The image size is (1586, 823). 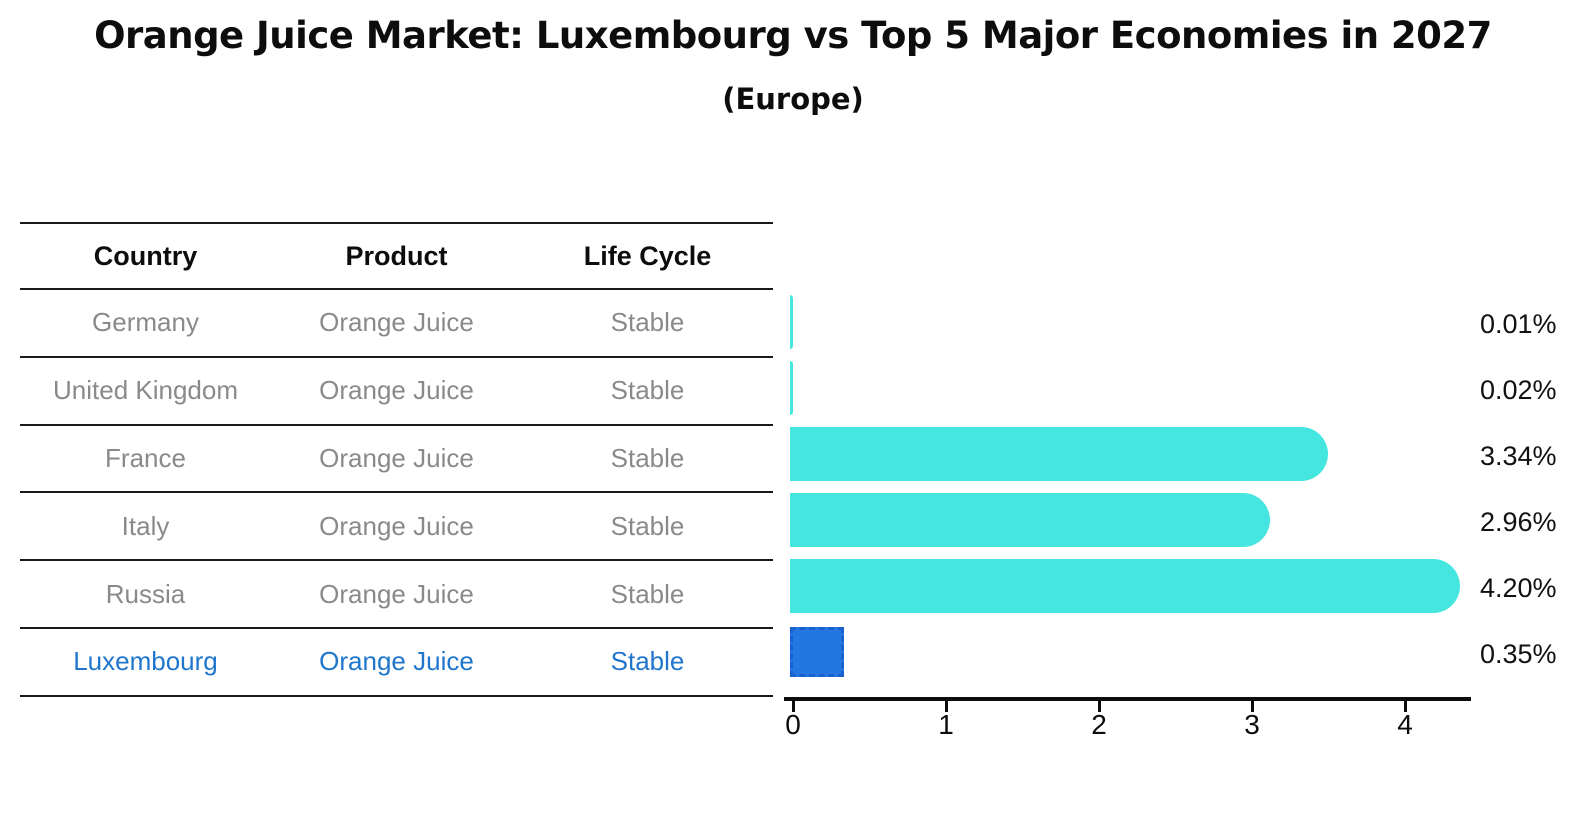 I want to click on value-label-russia: 4.20%, so click(x=1518, y=588).